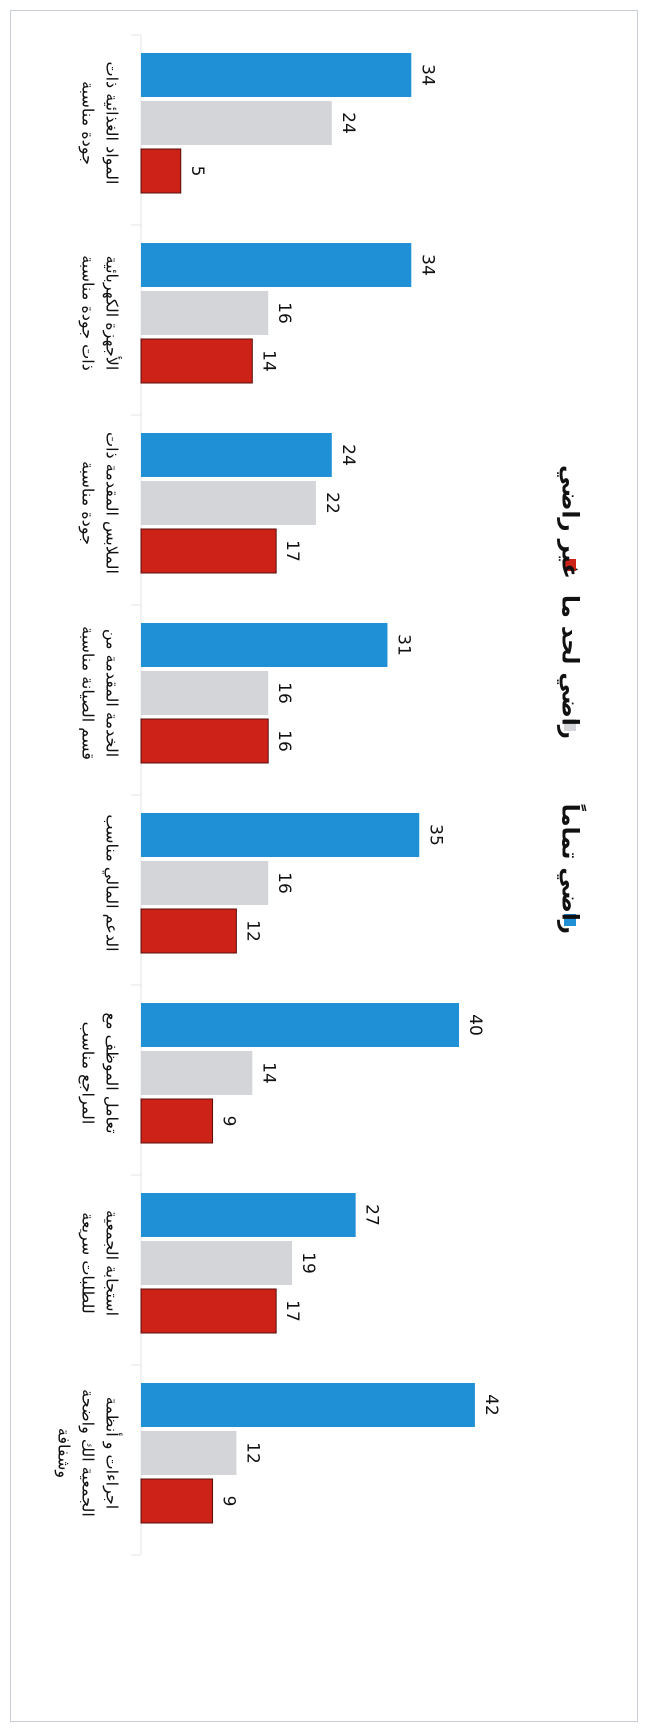 The height and width of the screenshot is (1732, 651). Describe the element at coordinates (403, 645) in the screenshot. I see `data-label: 31` at that location.